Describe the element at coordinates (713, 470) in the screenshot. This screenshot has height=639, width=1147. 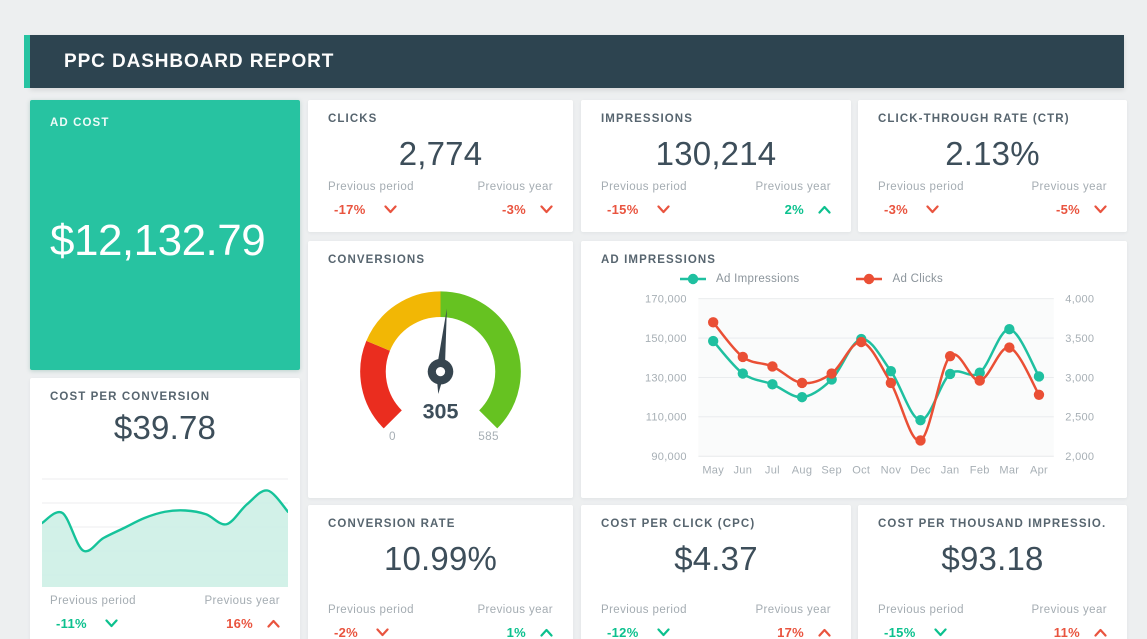
I see `svg-text: May` at that location.